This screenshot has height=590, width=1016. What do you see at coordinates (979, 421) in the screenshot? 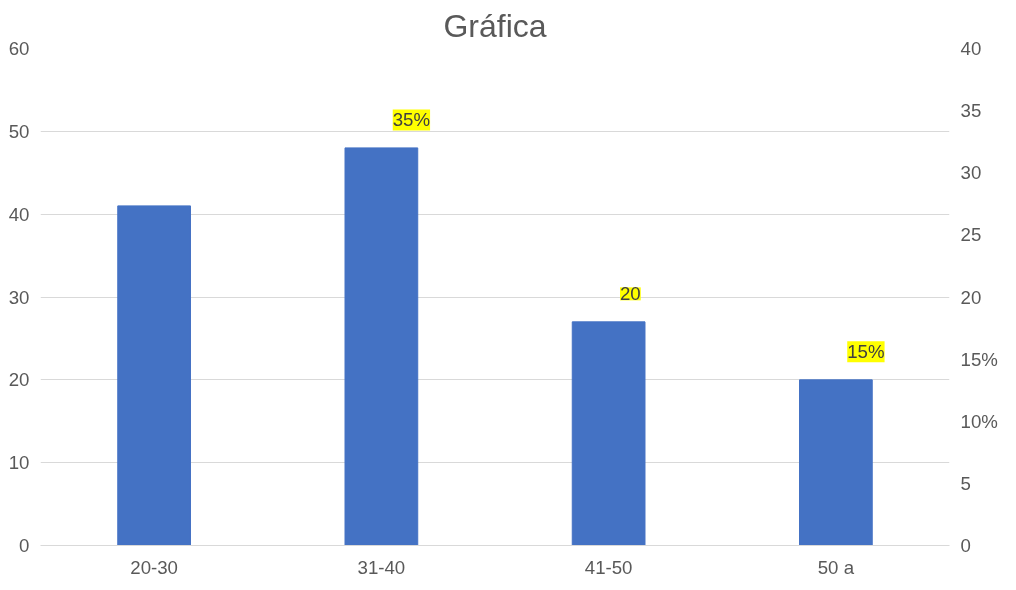
I see `y2-tick-label: 10%` at bounding box center [979, 421].